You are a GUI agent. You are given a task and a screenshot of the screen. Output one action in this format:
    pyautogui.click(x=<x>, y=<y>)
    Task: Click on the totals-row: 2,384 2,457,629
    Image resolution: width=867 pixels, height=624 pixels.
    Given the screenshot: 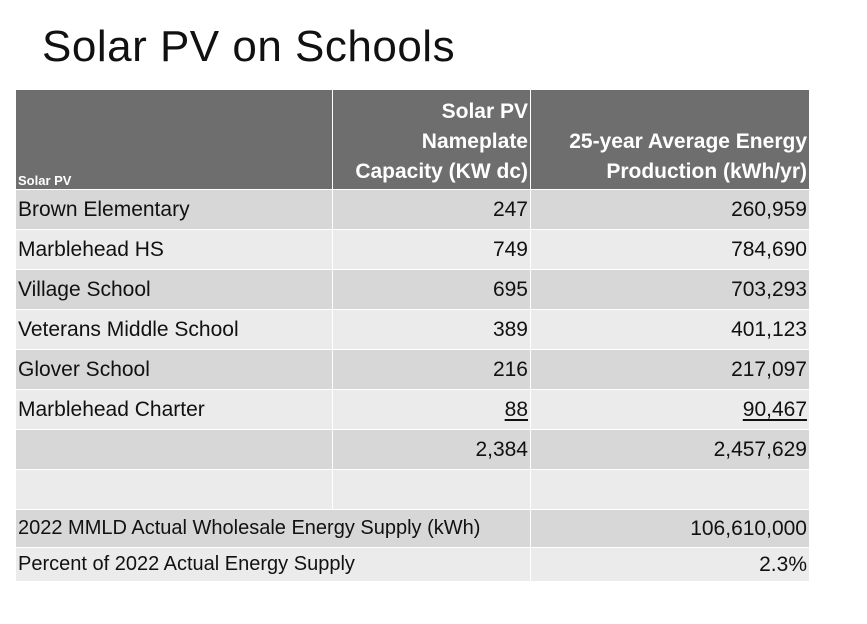 What is the action you would take?
    pyautogui.click(x=412, y=450)
    